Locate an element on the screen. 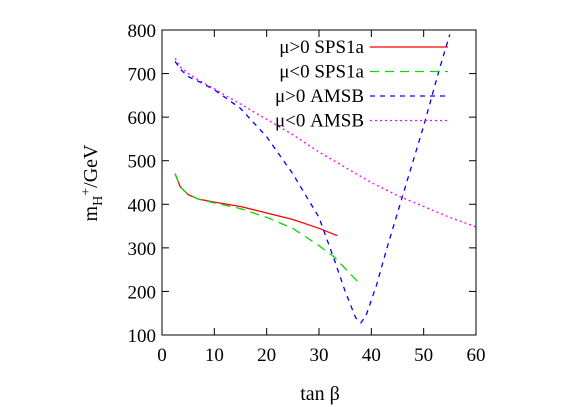 The width and height of the screenshot is (581, 407). x-tick-label: 40 is located at coordinates (371, 355).